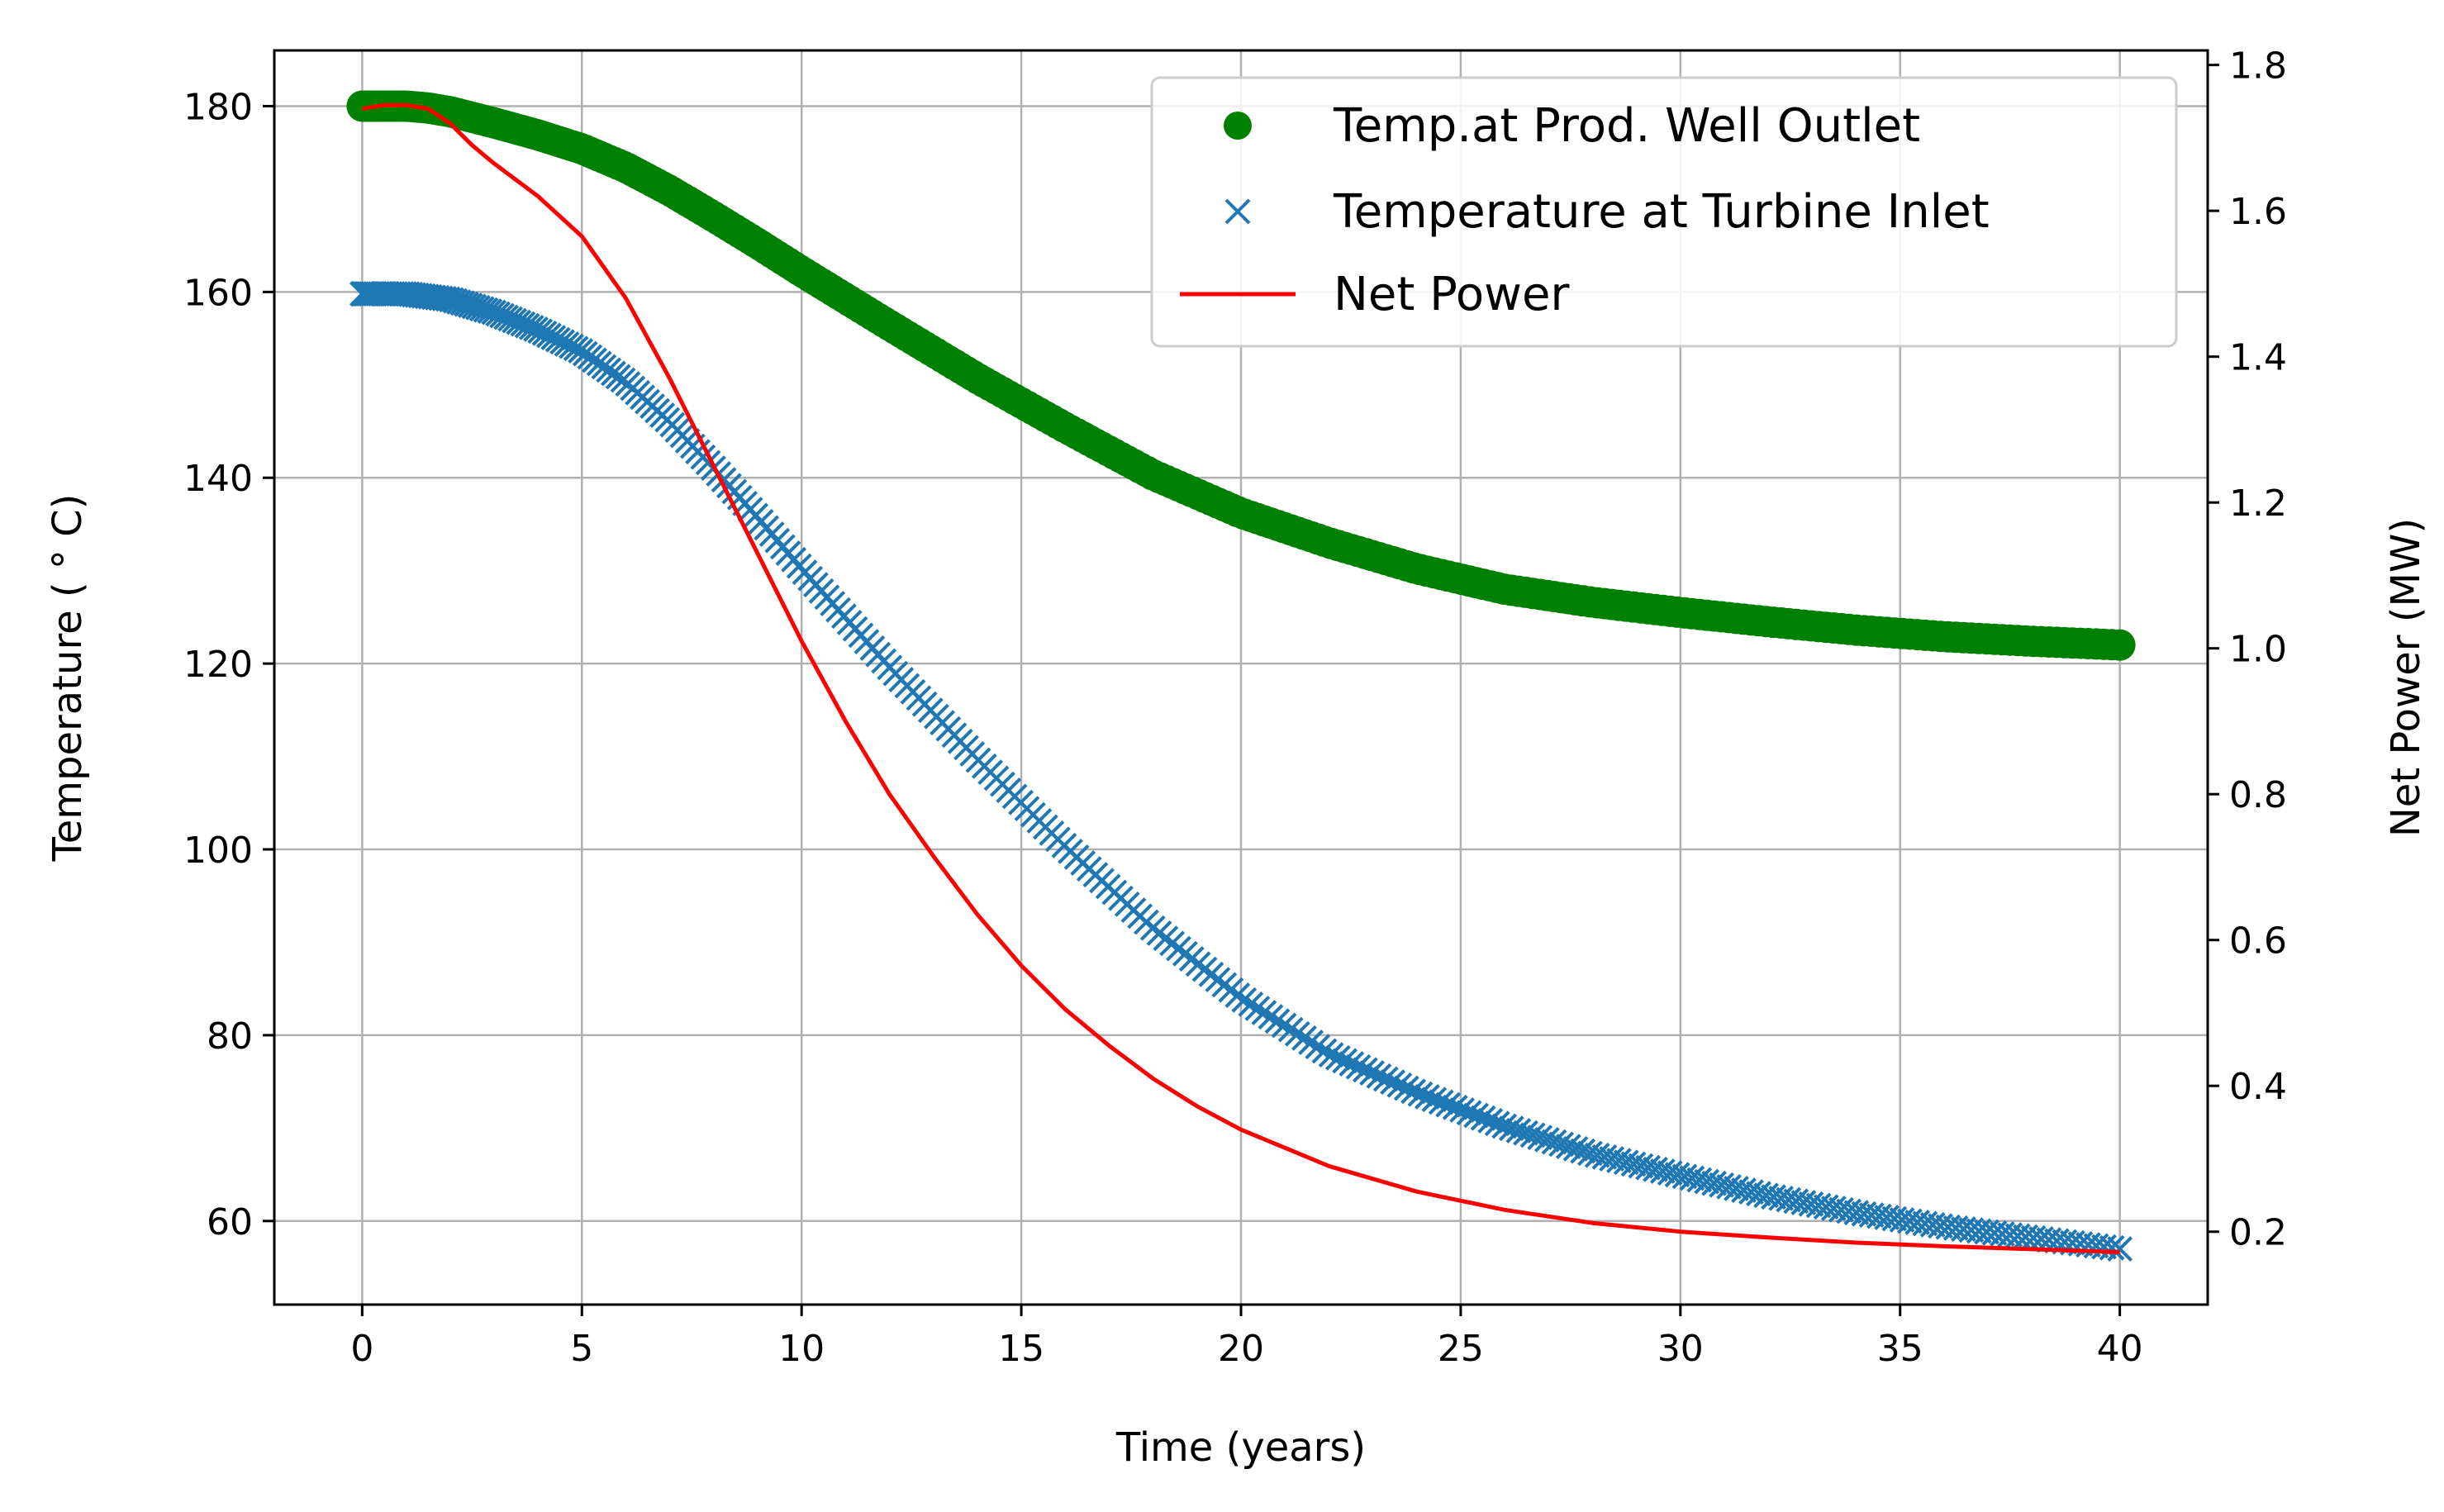 Image resolution: width=2444 pixels, height=1512 pixels. Describe the element at coordinates (1900, 1349) in the screenshot. I see `x-tick-label: 35` at that location.